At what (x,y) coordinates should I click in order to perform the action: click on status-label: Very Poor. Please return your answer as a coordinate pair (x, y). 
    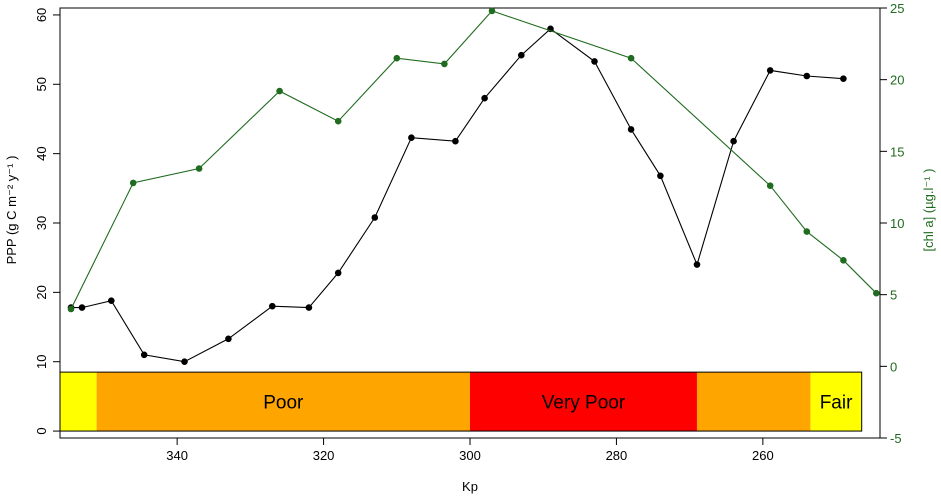
    Looking at the image, I should click on (584, 403).